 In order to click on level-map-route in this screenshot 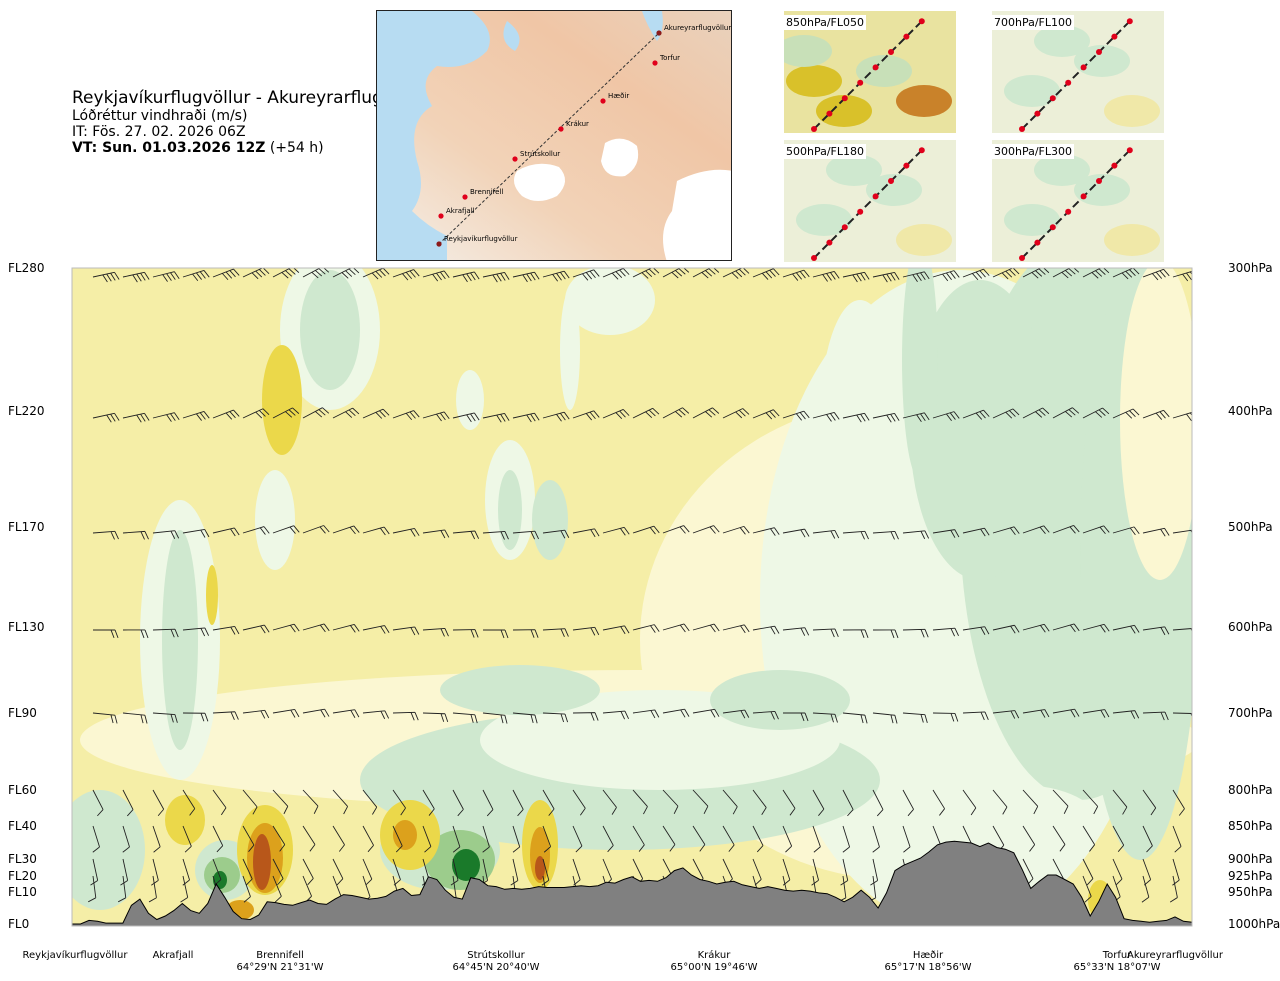, I will do `click(868, 204)`.